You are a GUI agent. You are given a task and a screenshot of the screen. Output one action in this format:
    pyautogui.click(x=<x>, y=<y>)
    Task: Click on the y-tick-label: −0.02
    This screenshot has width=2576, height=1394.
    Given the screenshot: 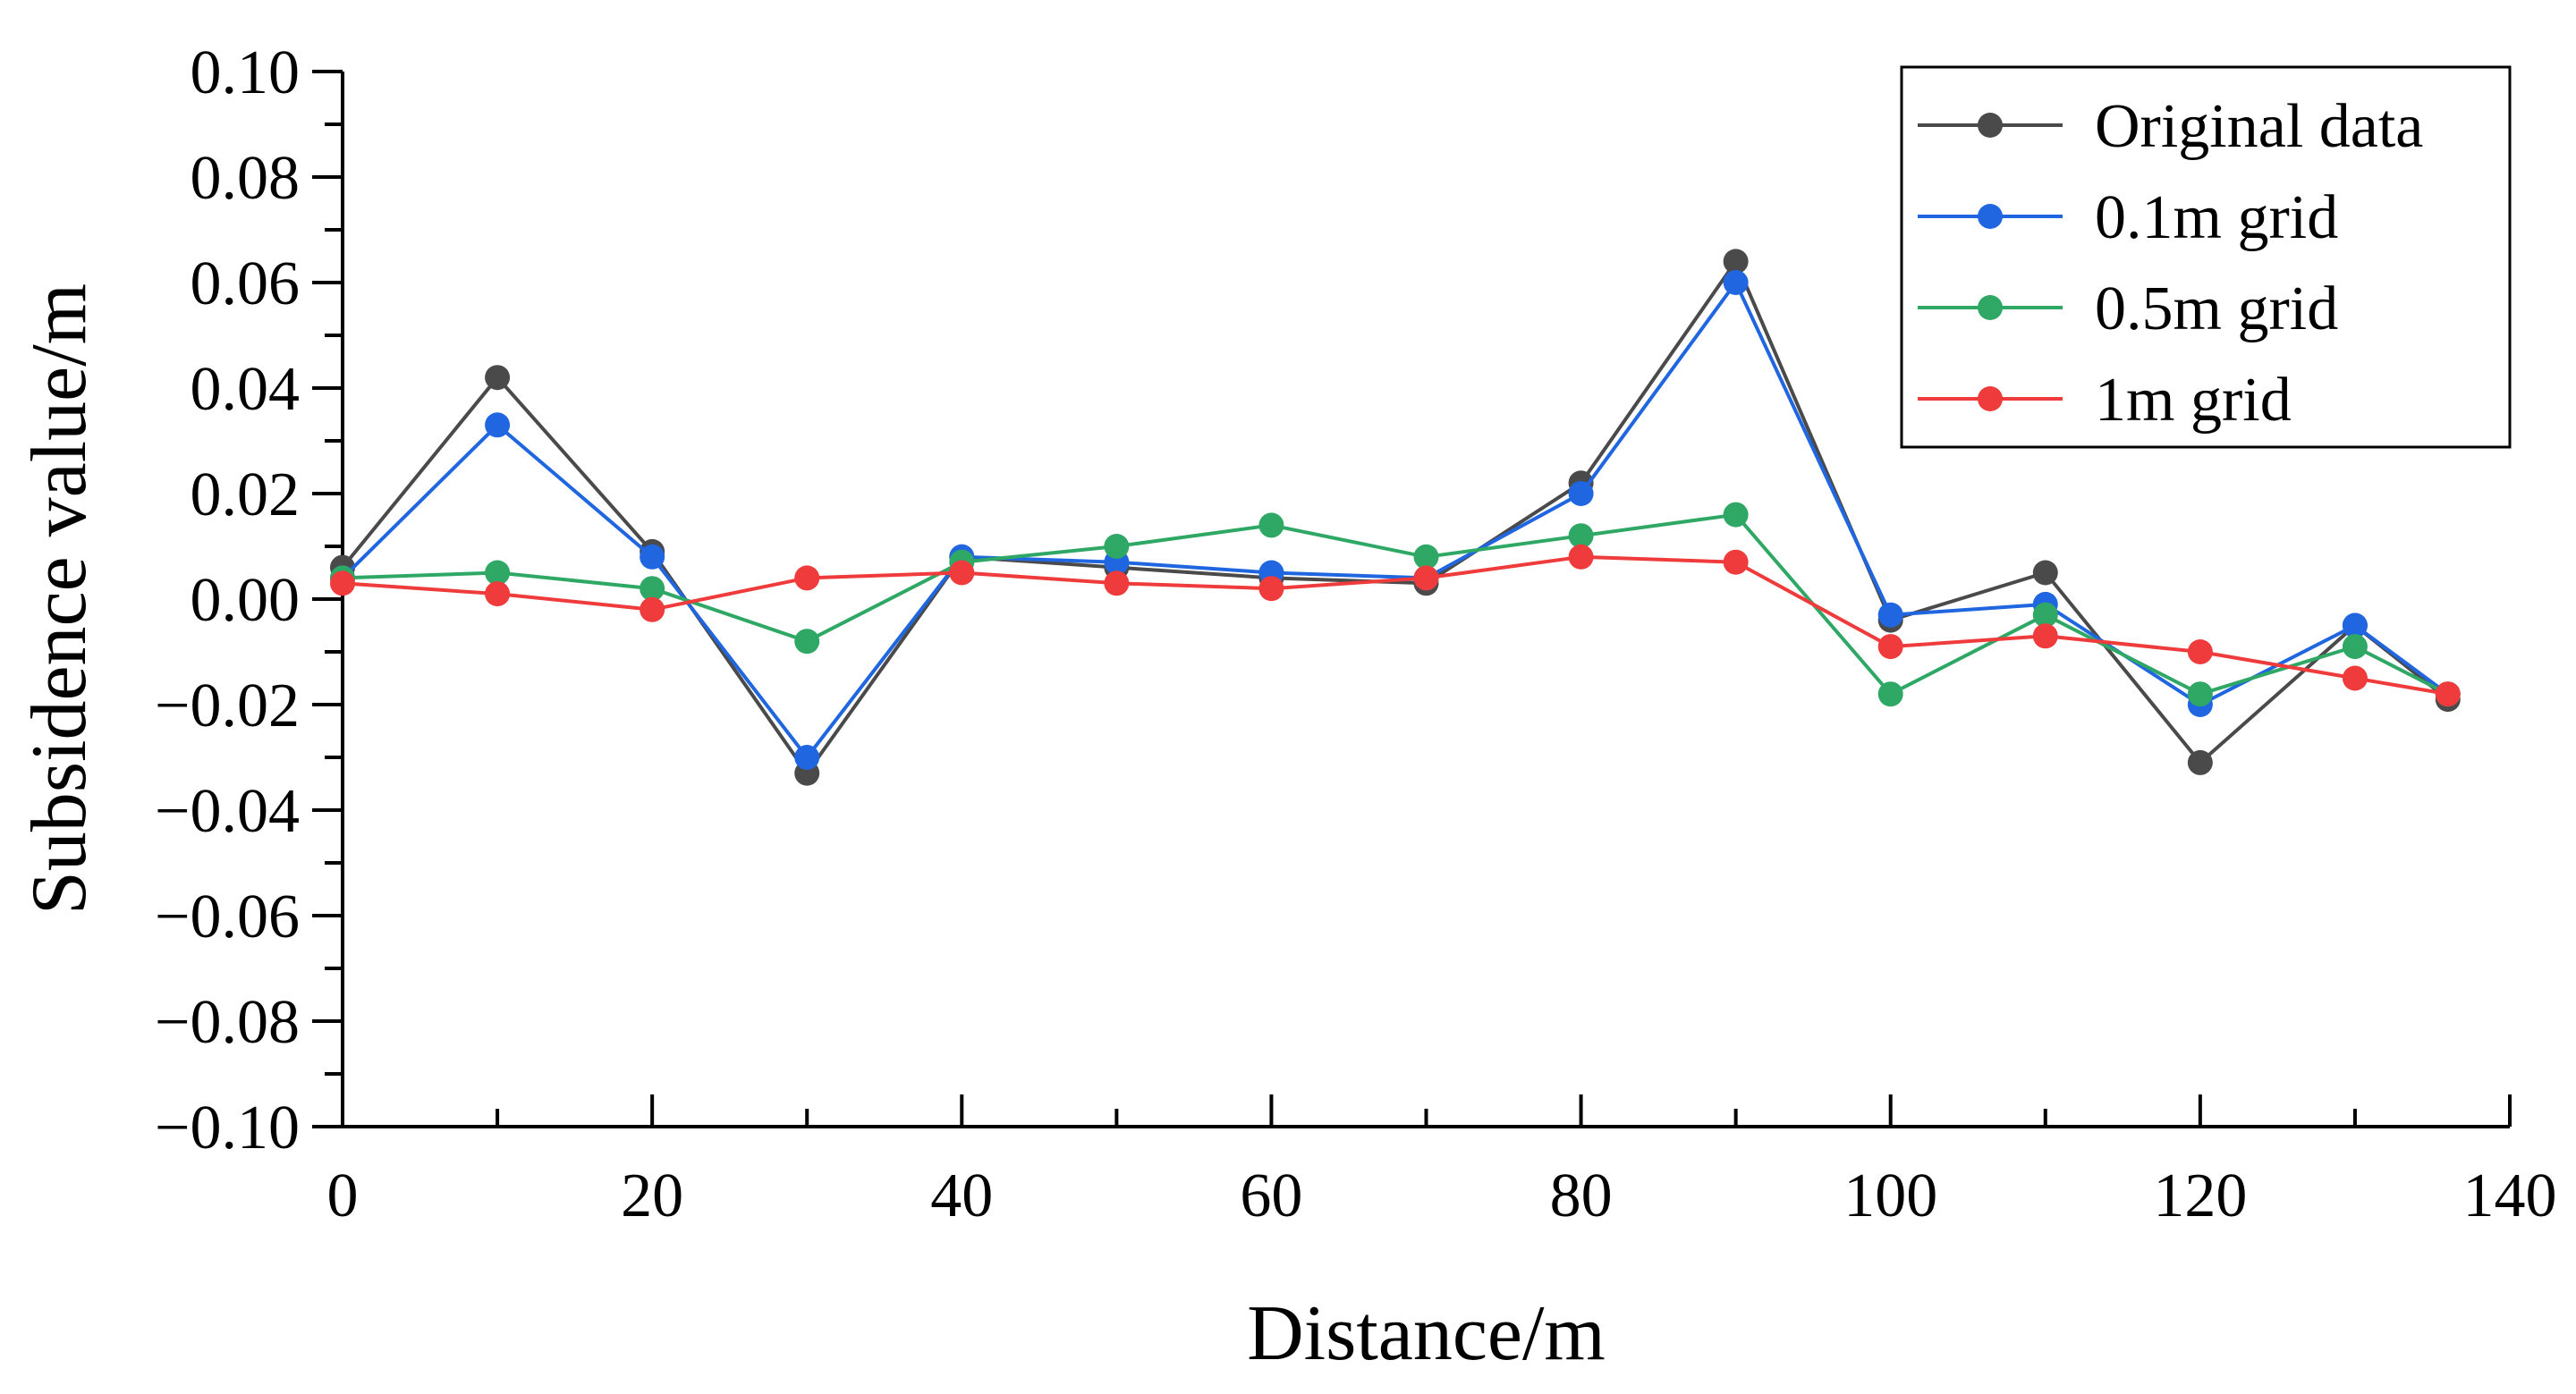 What is the action you would take?
    pyautogui.click(x=227, y=706)
    